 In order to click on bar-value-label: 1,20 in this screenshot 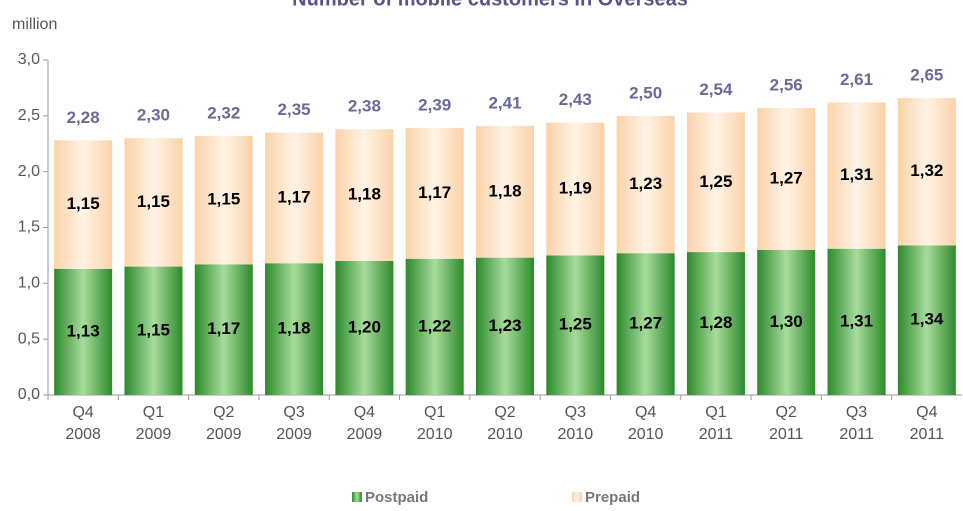, I will do `click(364, 326)`.